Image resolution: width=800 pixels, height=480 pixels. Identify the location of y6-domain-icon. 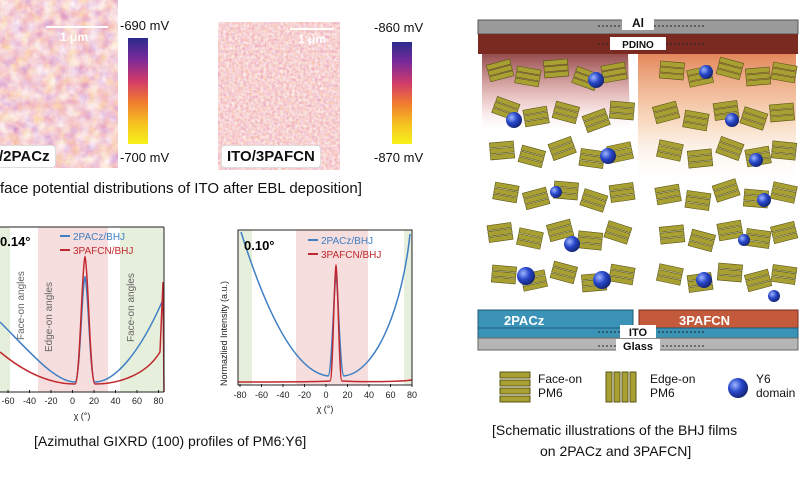
(738, 388).